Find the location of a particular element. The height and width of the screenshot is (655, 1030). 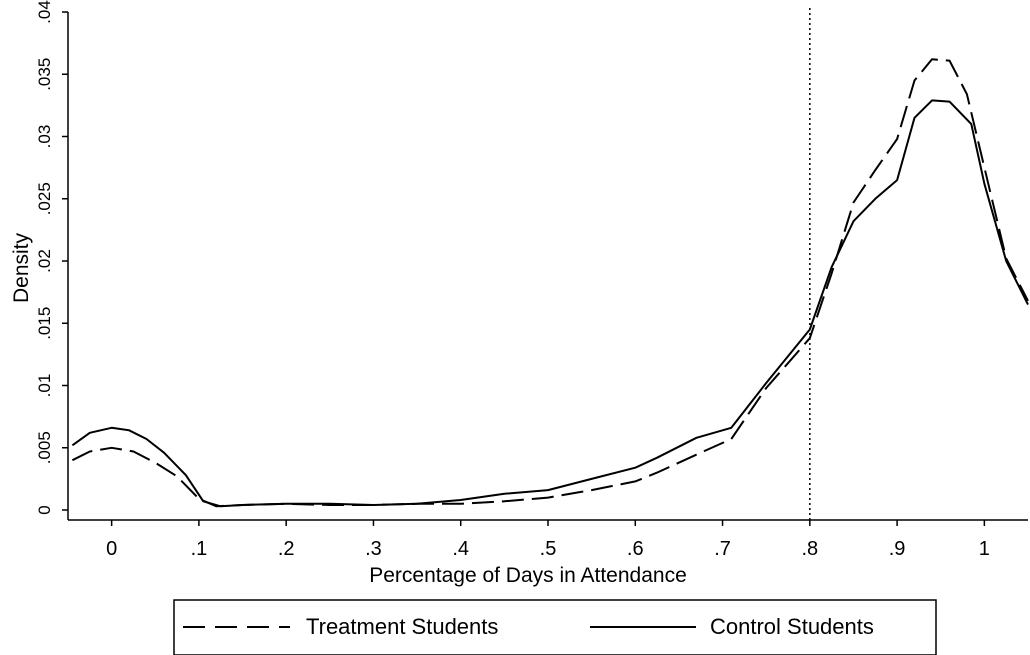

y-axis-ticks: 0 .005 .01 .015 .02 .025 .03 .035 .04 is located at coordinates (51, 257).